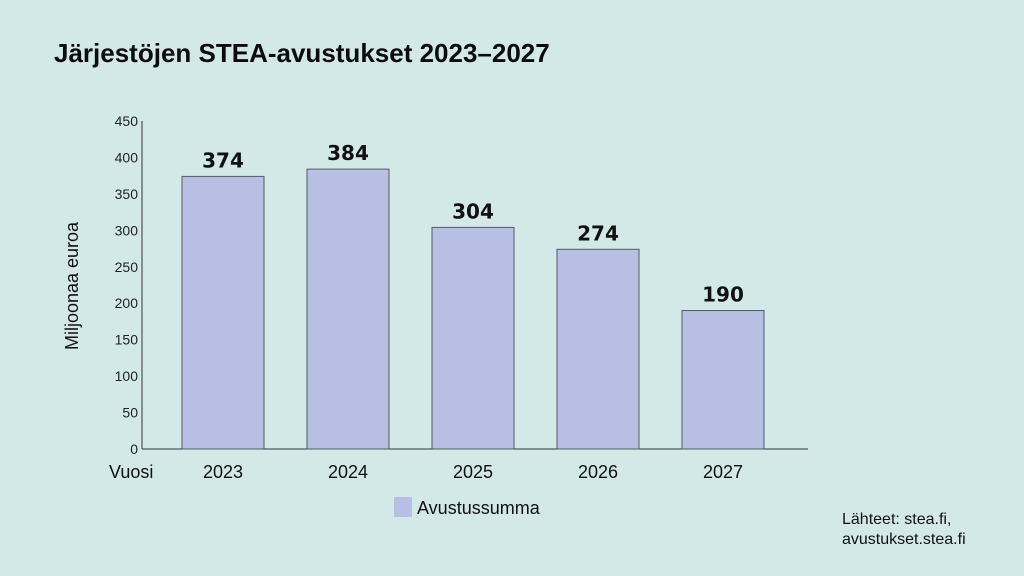 The image size is (1024, 576). What do you see at coordinates (473, 211) in the screenshot?
I see `data-label-2025: 304` at bounding box center [473, 211].